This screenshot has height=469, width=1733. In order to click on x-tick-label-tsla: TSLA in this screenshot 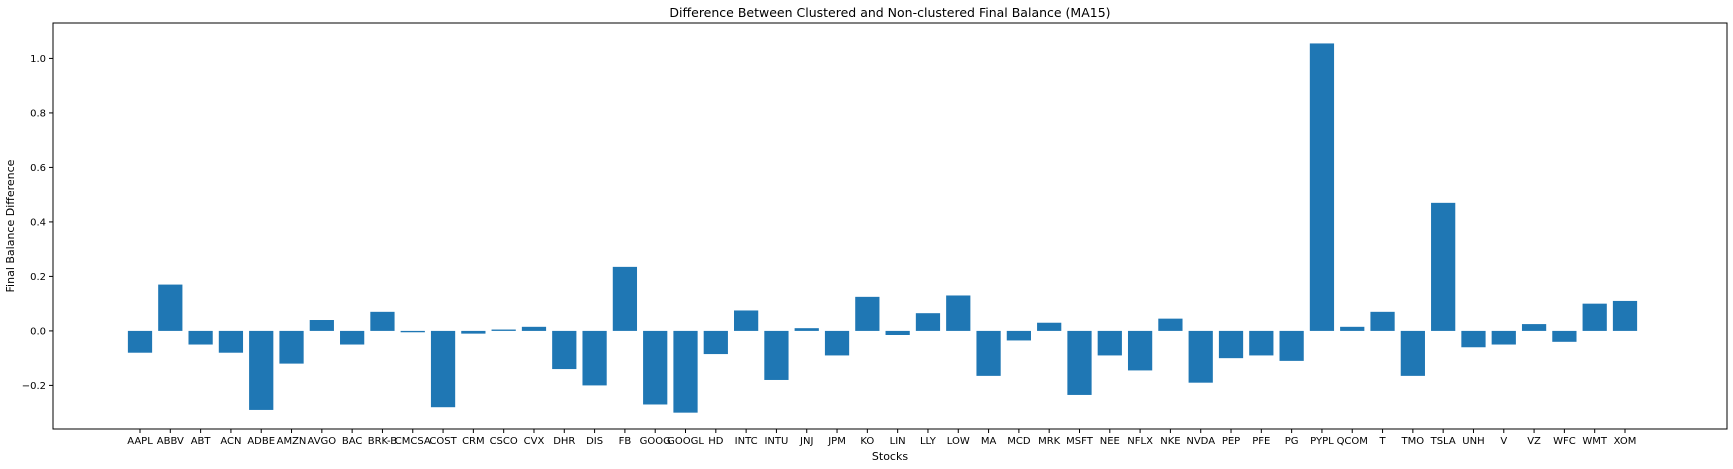, I will do `click(1443, 441)`.